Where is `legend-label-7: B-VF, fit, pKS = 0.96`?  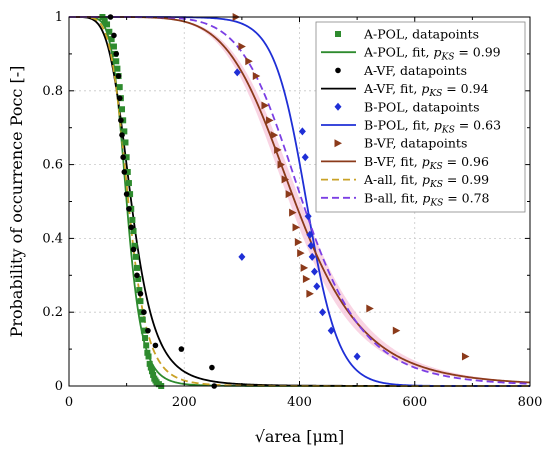 legend-label-7: B-VF, fit, pKS = 0.96 is located at coordinates (426, 163).